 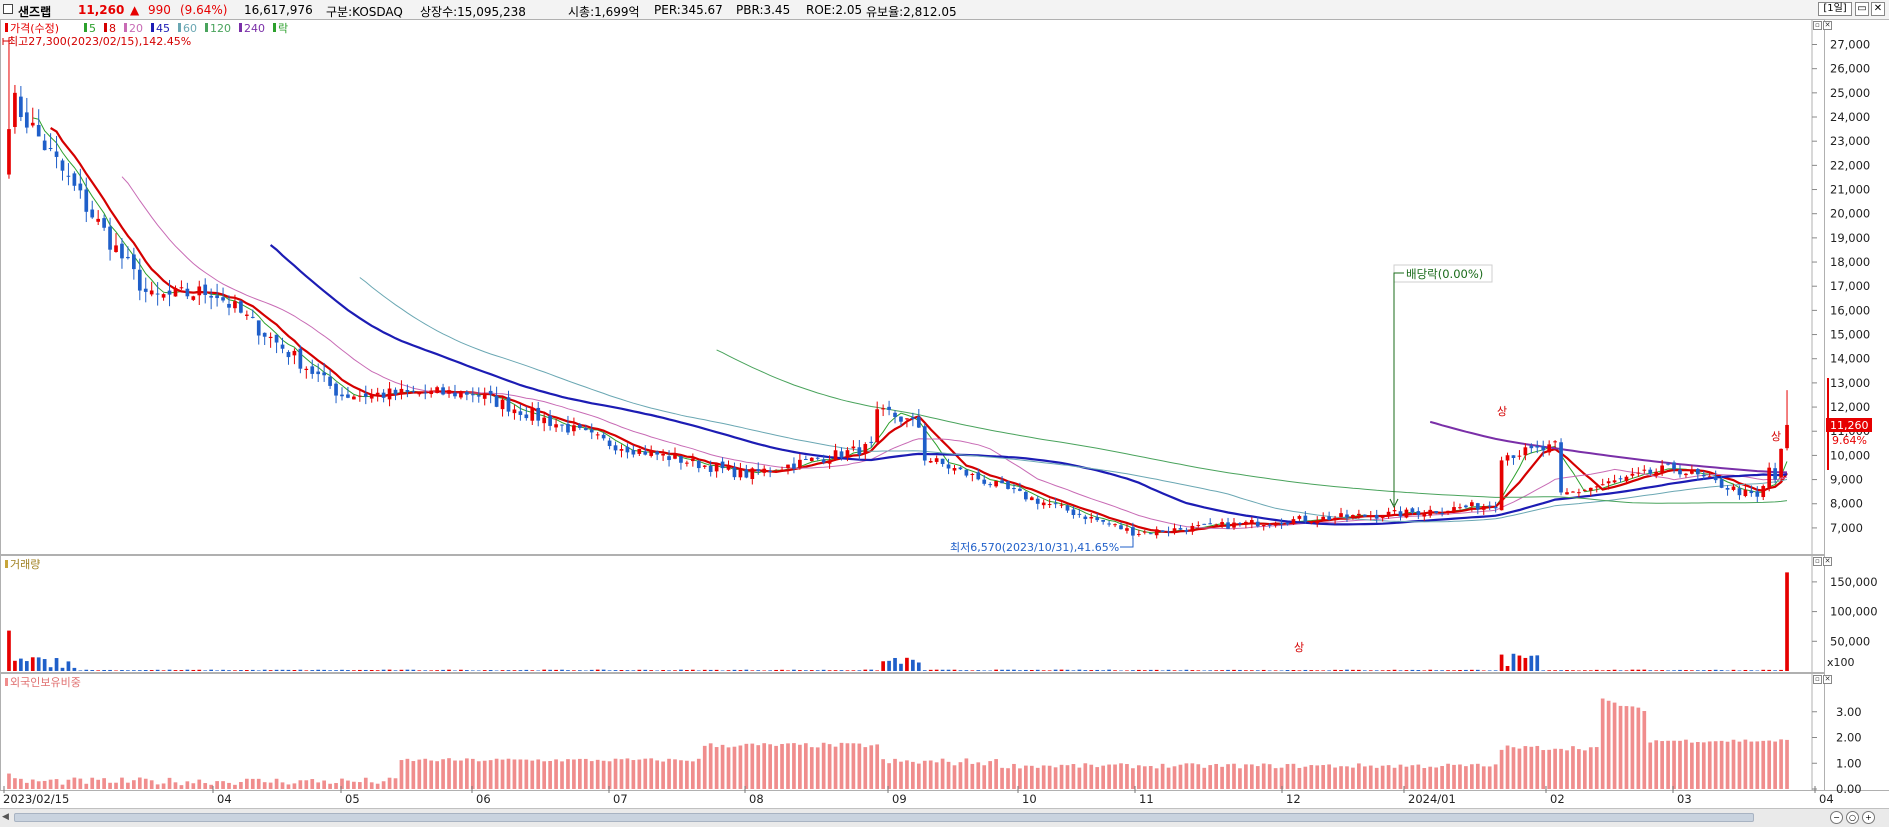 What do you see at coordinates (36, 799) in the screenshot?
I see `date-tick-label: 2023/02/15` at bounding box center [36, 799].